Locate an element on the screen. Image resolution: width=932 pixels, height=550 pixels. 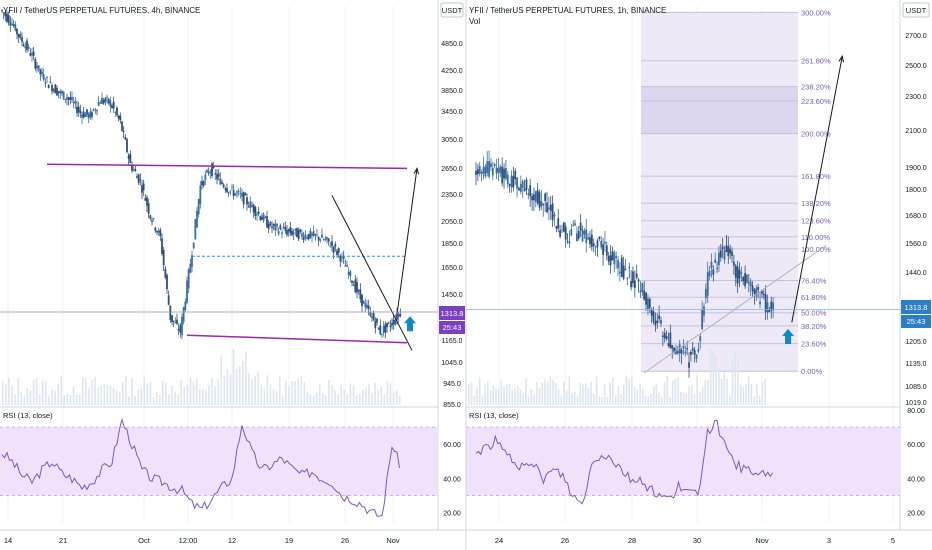
arrow-head is located at coordinates (416, 171).